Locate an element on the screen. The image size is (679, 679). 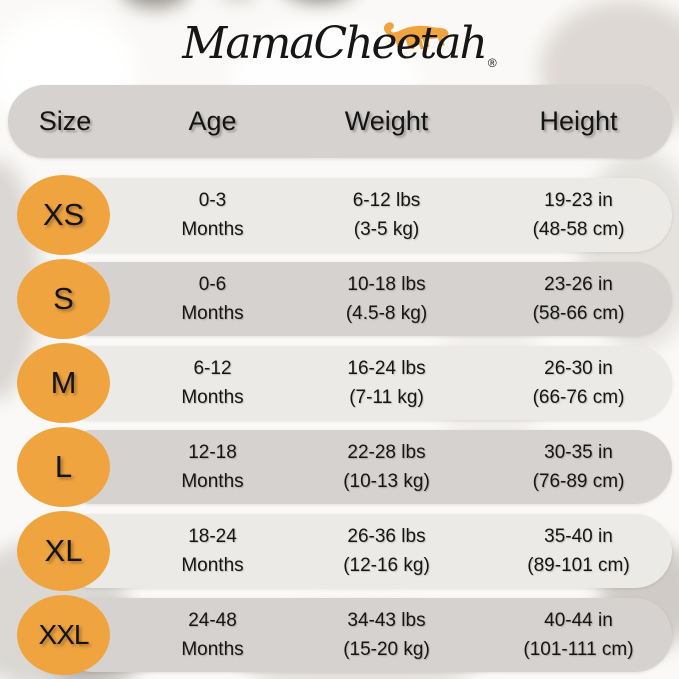
size-badge: L is located at coordinates (63, 467).